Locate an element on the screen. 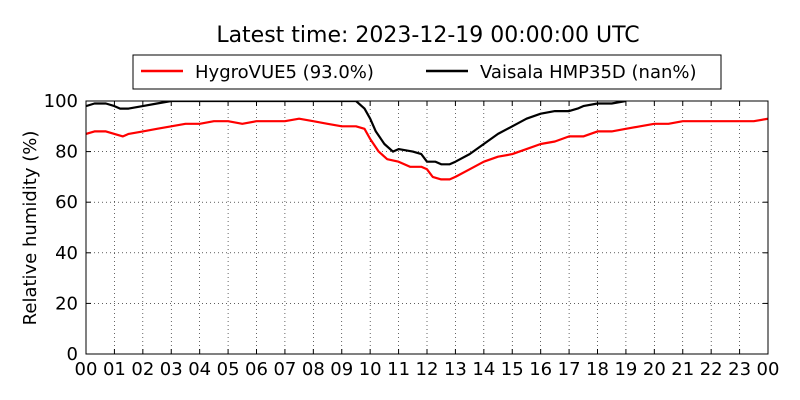 Image resolution: width=800 pixels, height=400 pixels. legend-label-hygrovue5: HygroVUE5 (93.0%) is located at coordinates (284, 72).